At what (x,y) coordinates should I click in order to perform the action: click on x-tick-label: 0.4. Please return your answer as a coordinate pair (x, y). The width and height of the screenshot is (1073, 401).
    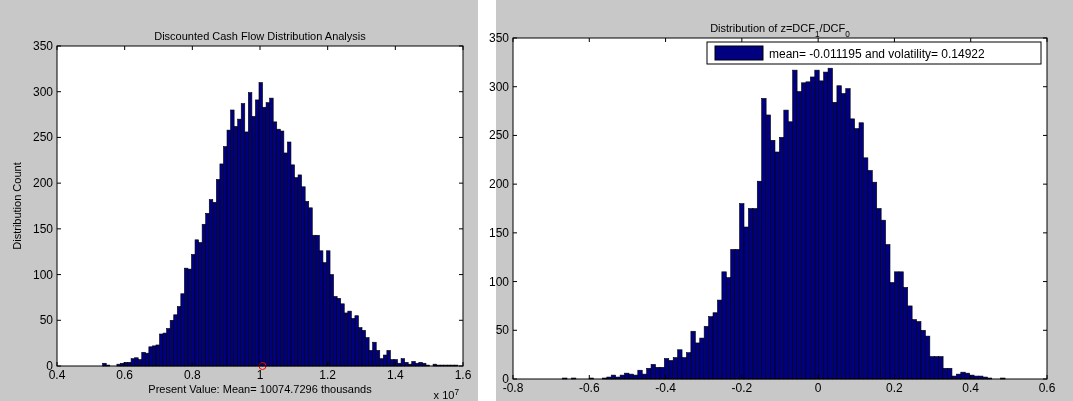
    Looking at the image, I should click on (971, 388).